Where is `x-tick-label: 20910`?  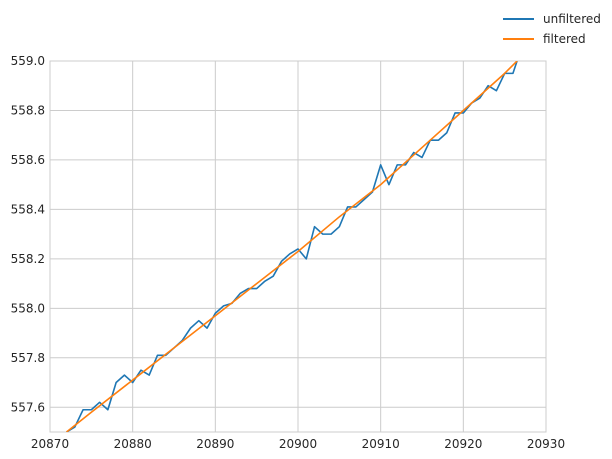
x-tick-label: 20910 is located at coordinates (381, 444).